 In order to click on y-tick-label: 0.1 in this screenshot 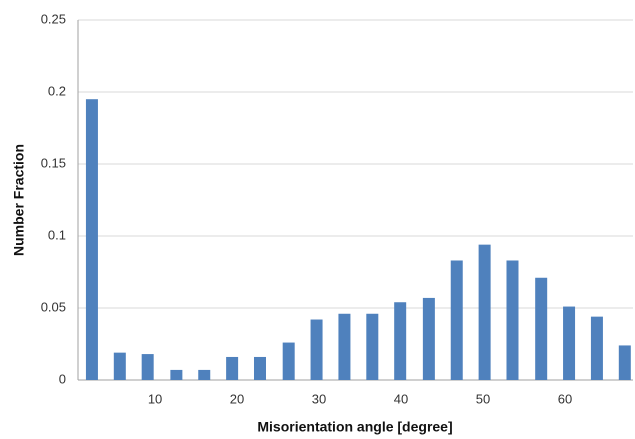, I will do `click(57, 234)`.